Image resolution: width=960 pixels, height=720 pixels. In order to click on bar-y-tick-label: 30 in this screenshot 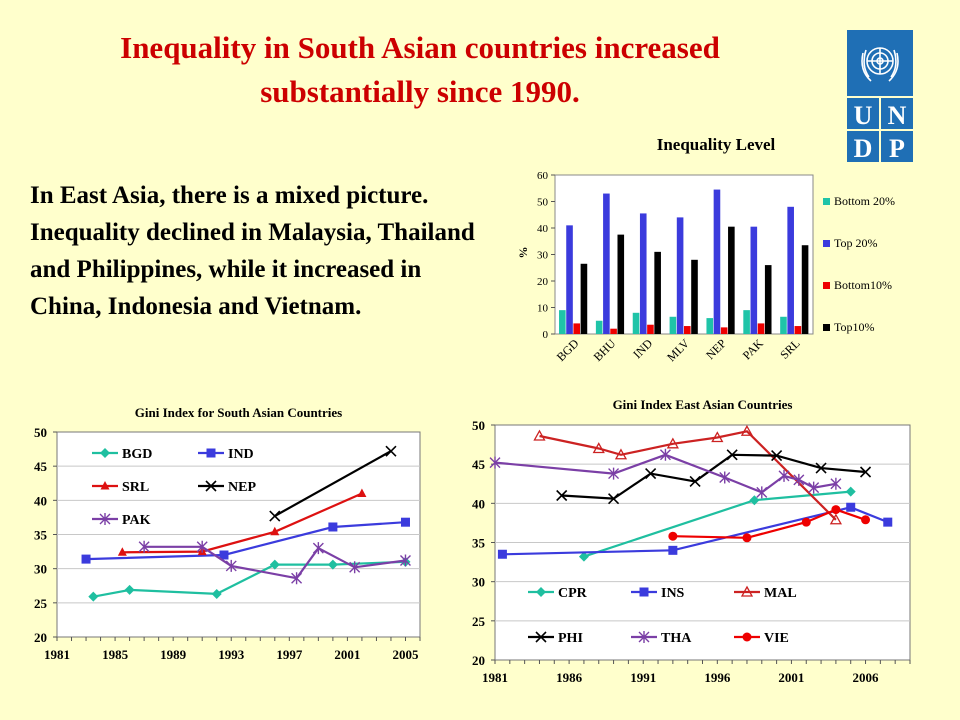, I will do `click(543, 256)`.